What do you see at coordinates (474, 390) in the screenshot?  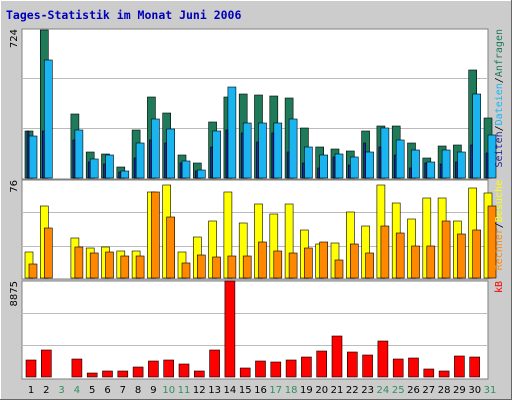 I see `day-label: 30` at bounding box center [474, 390].